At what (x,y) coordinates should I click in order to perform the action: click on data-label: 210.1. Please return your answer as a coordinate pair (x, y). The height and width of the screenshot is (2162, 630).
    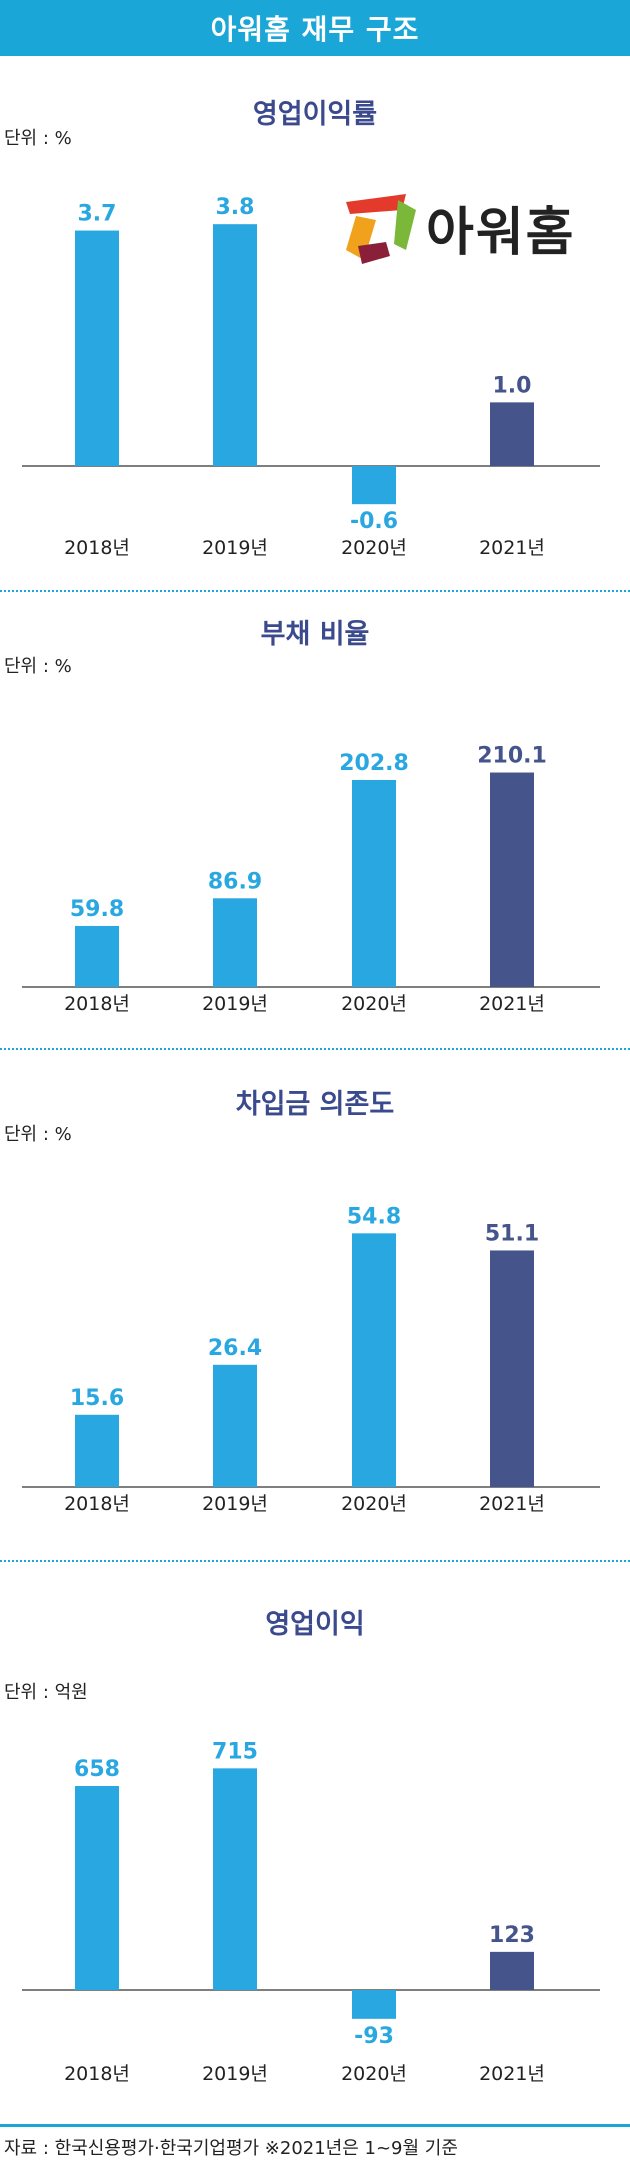
    Looking at the image, I should click on (512, 756).